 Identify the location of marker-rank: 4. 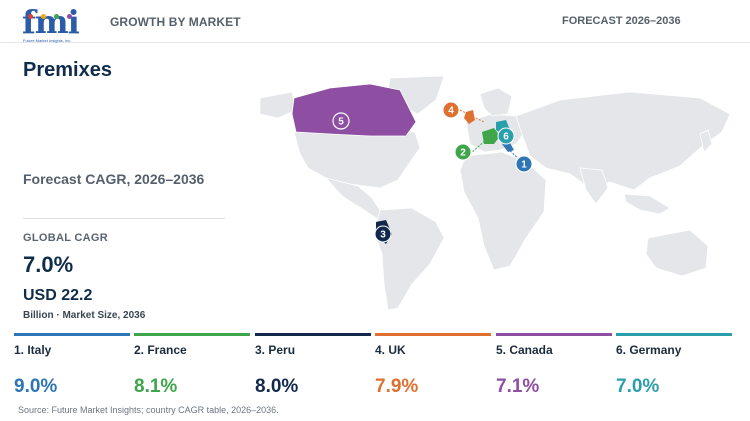
(451, 111).